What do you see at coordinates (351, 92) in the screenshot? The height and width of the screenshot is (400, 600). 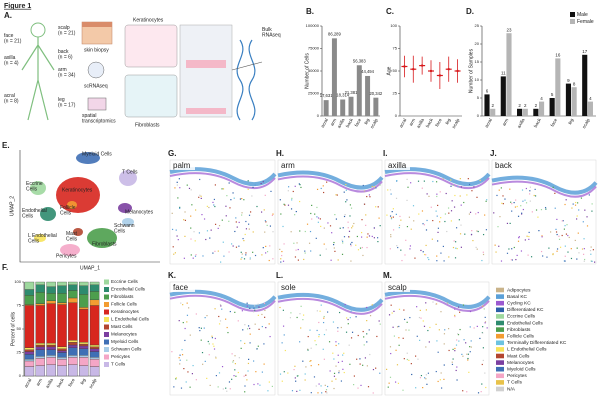 I see `value-label: 21,381` at bounding box center [351, 92].